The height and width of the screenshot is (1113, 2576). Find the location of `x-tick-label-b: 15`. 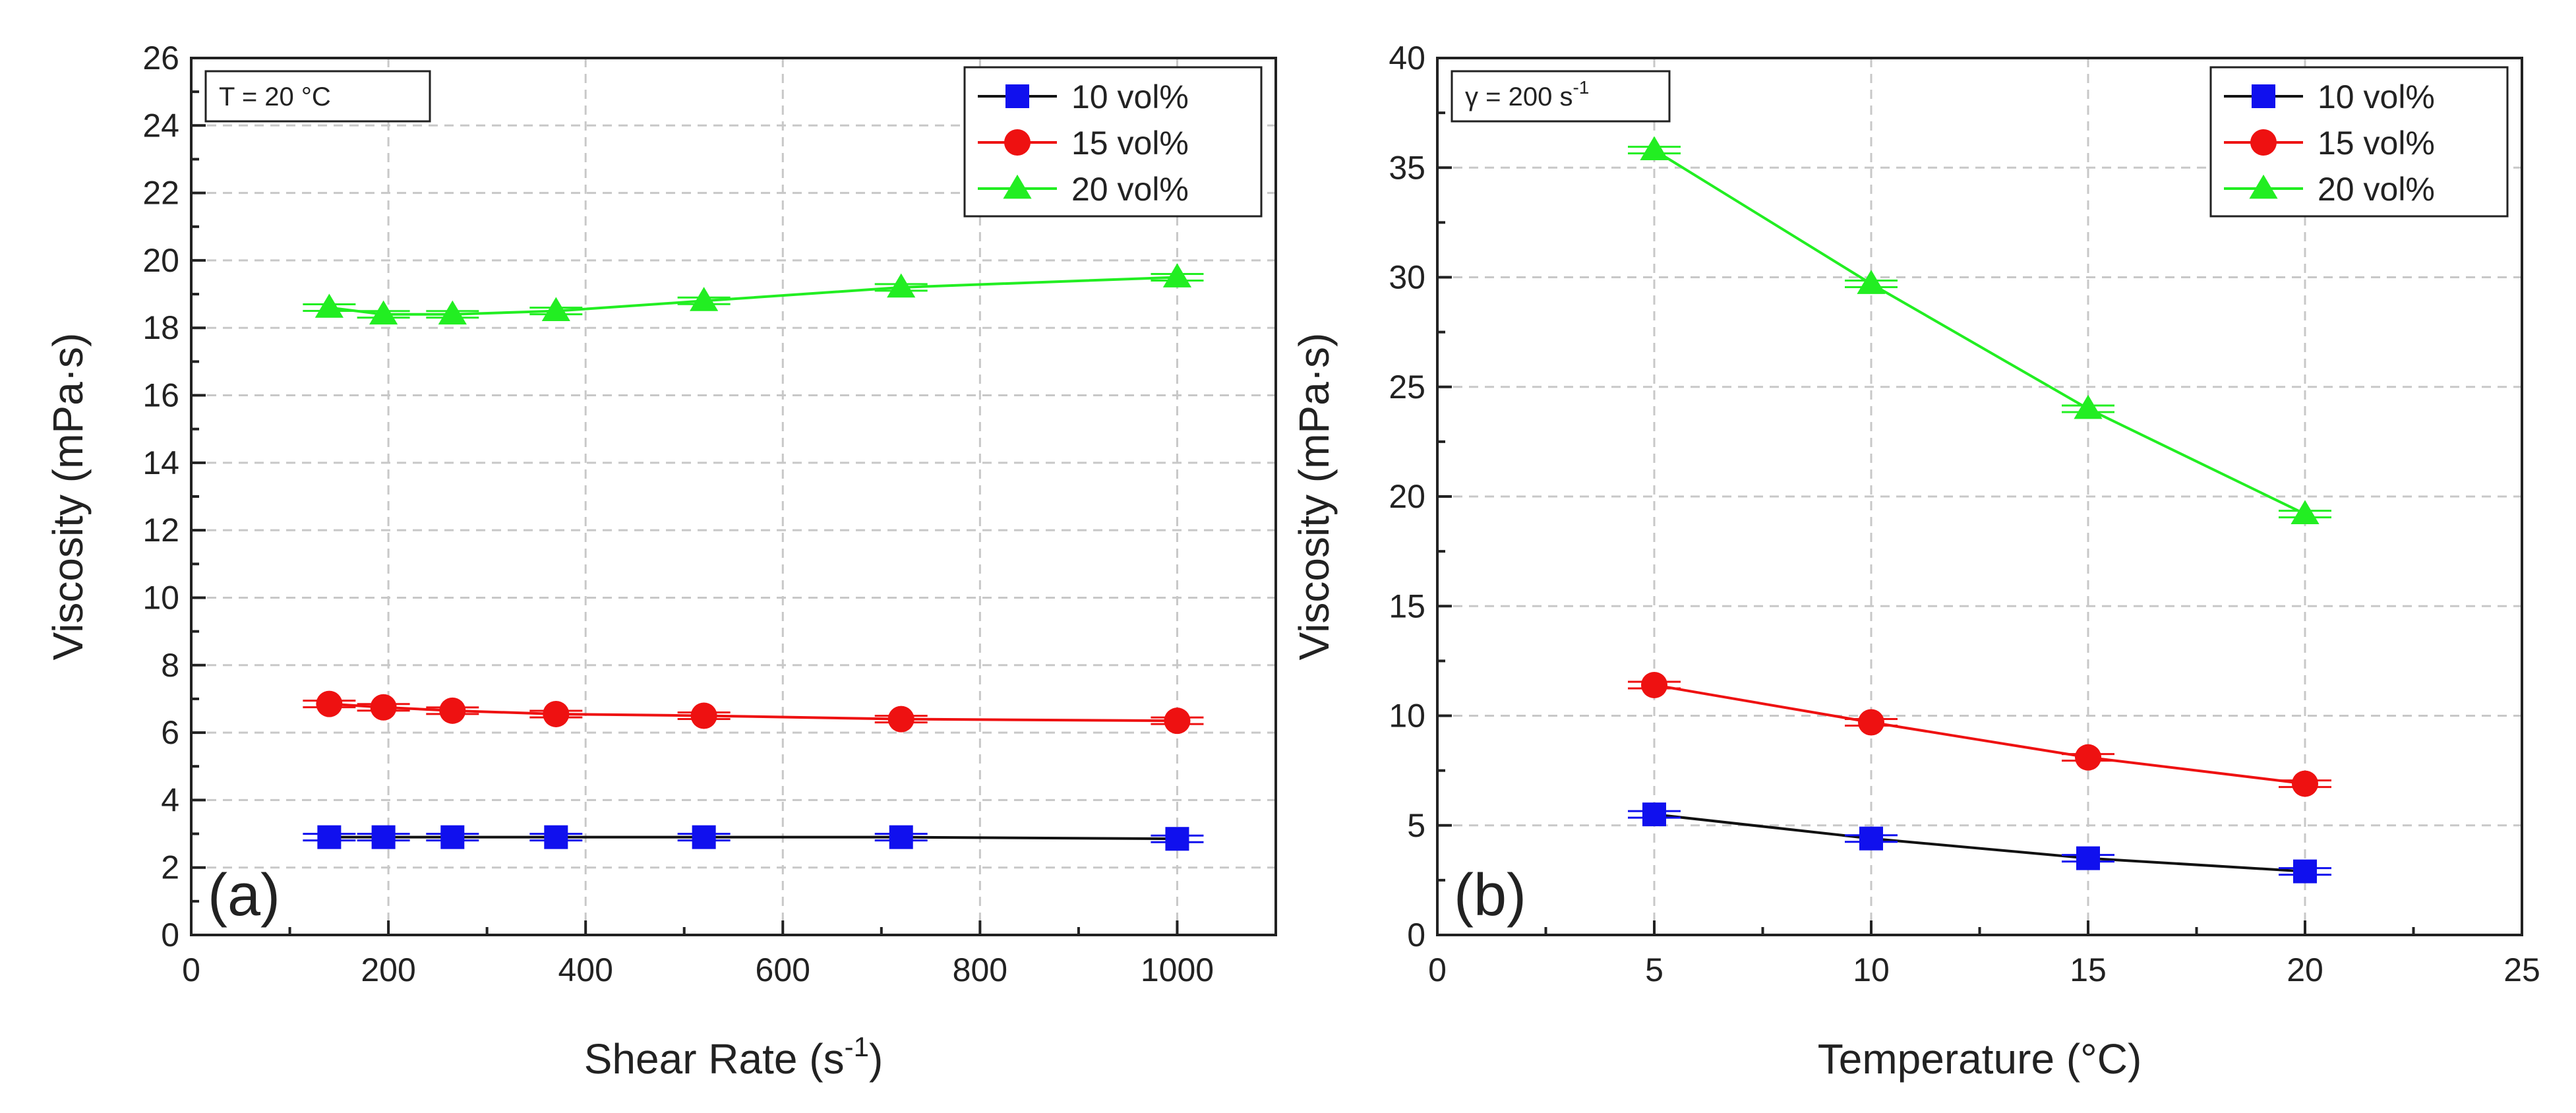

x-tick-label-b: 15 is located at coordinates (2088, 969).